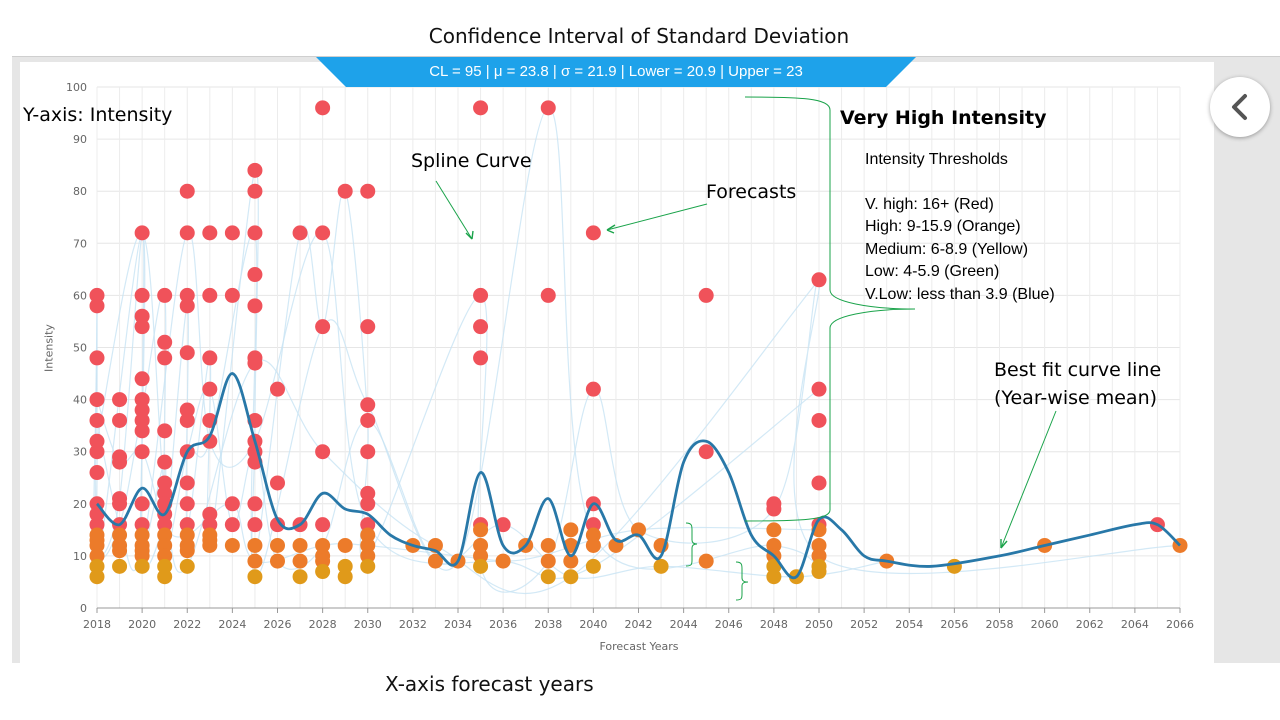 This screenshot has width=1280, height=720. Describe the element at coordinates (936, 159) in the screenshot. I see `thresholds-title: Intensity Thresholds` at that location.